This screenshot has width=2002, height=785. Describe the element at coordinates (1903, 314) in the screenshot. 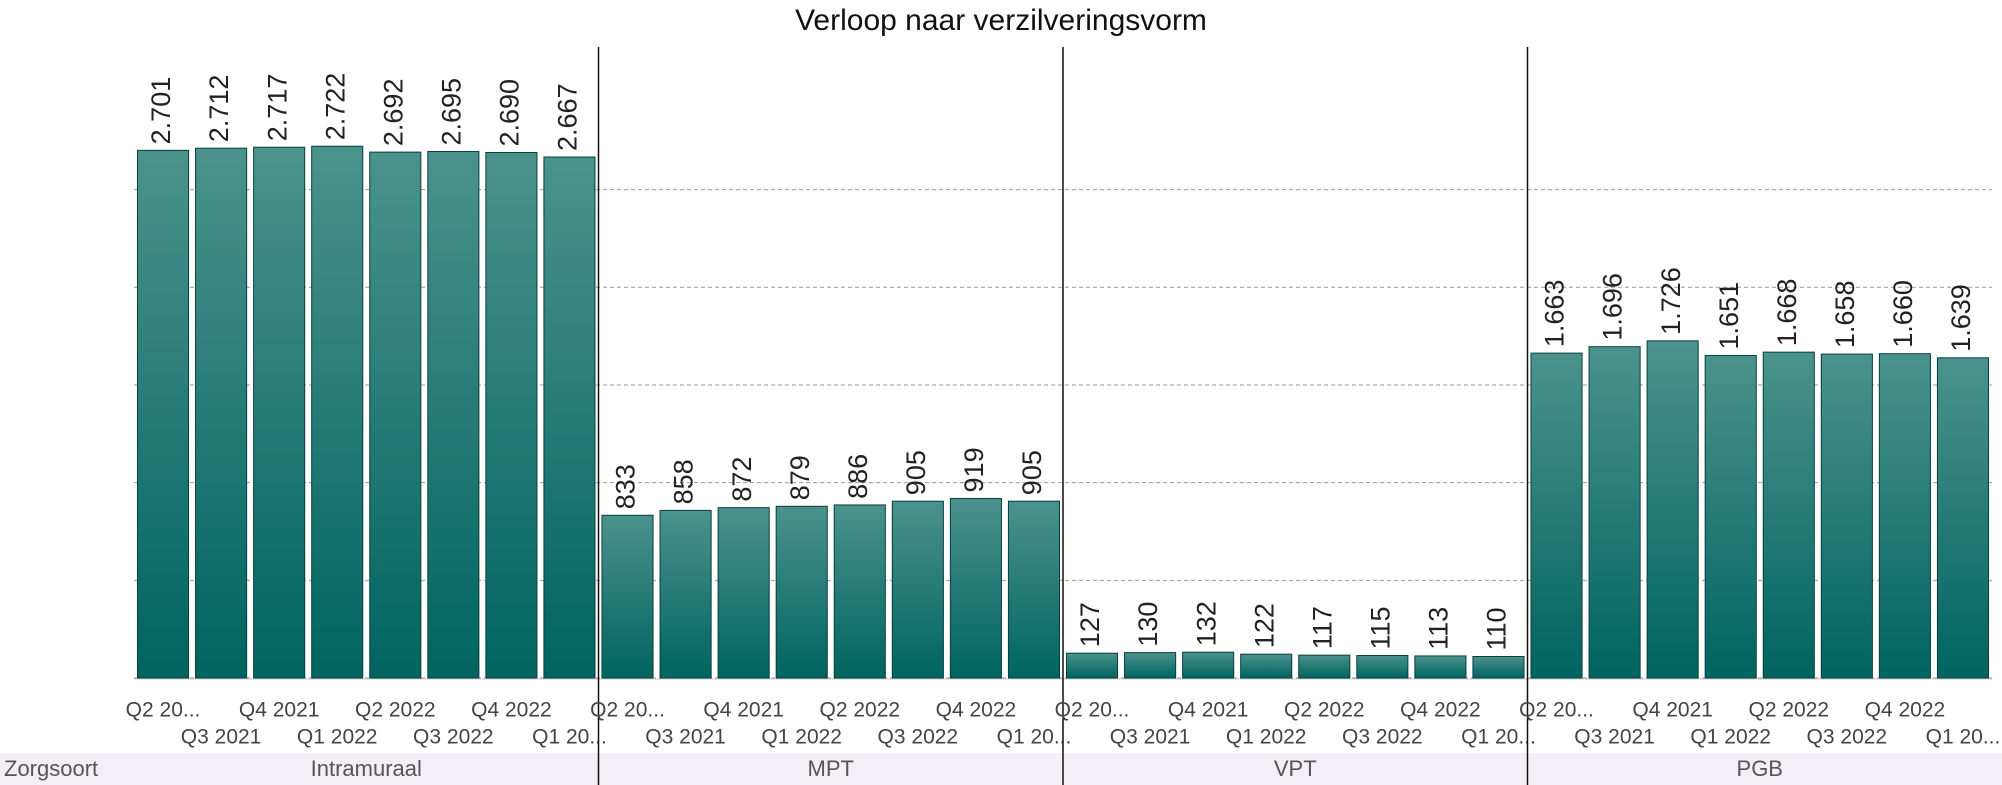

I see `value-label: 1.660` at that location.